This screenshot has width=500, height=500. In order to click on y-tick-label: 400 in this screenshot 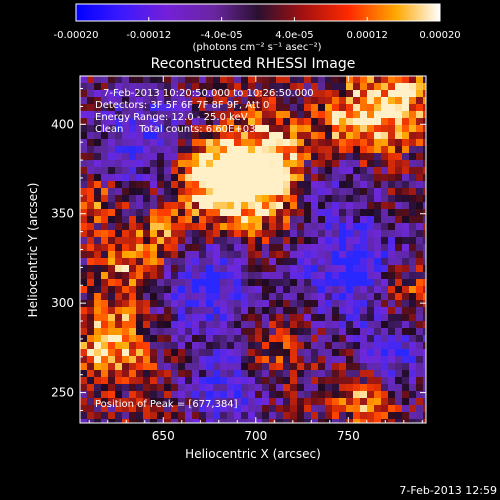, I will do `click(62, 124)`.